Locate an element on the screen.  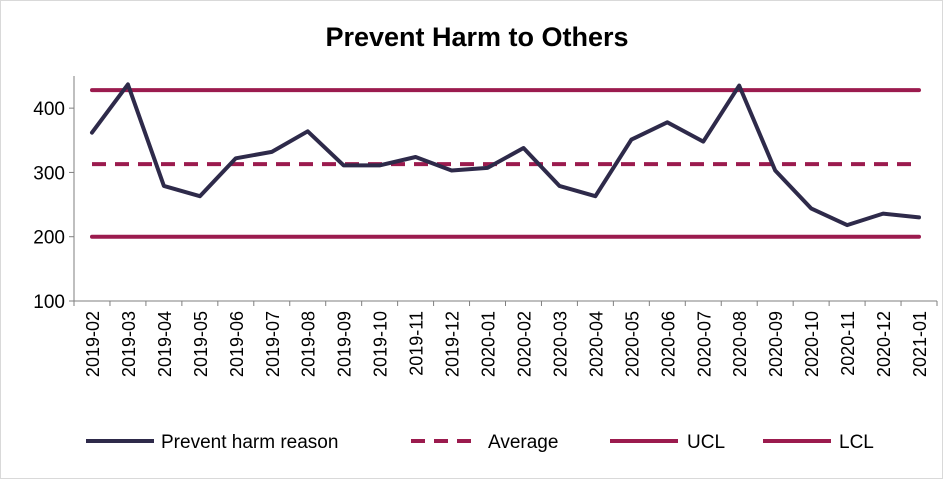
x-tick-label: 2019-12 is located at coordinates (453, 344).